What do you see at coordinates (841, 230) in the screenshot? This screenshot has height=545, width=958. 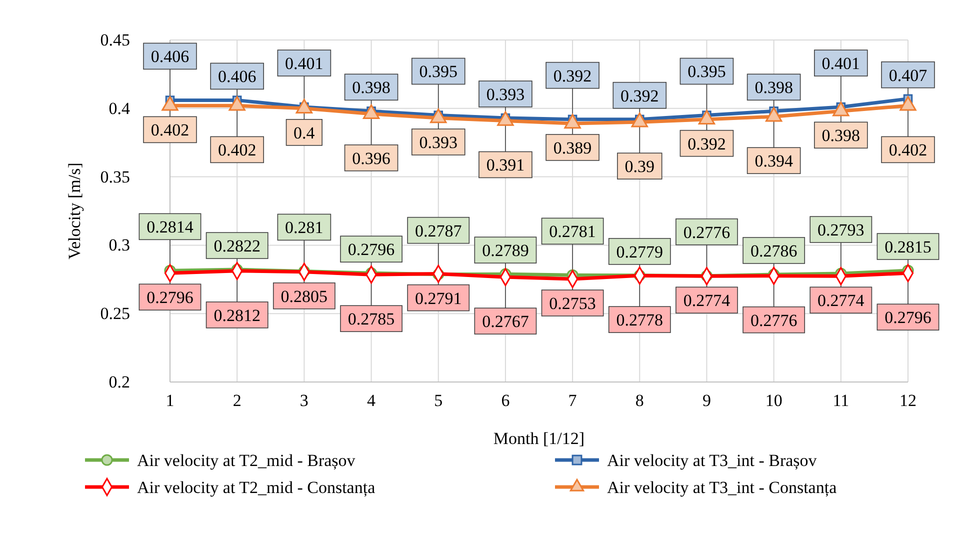 I see `data-label: 0.2793` at bounding box center [841, 230].